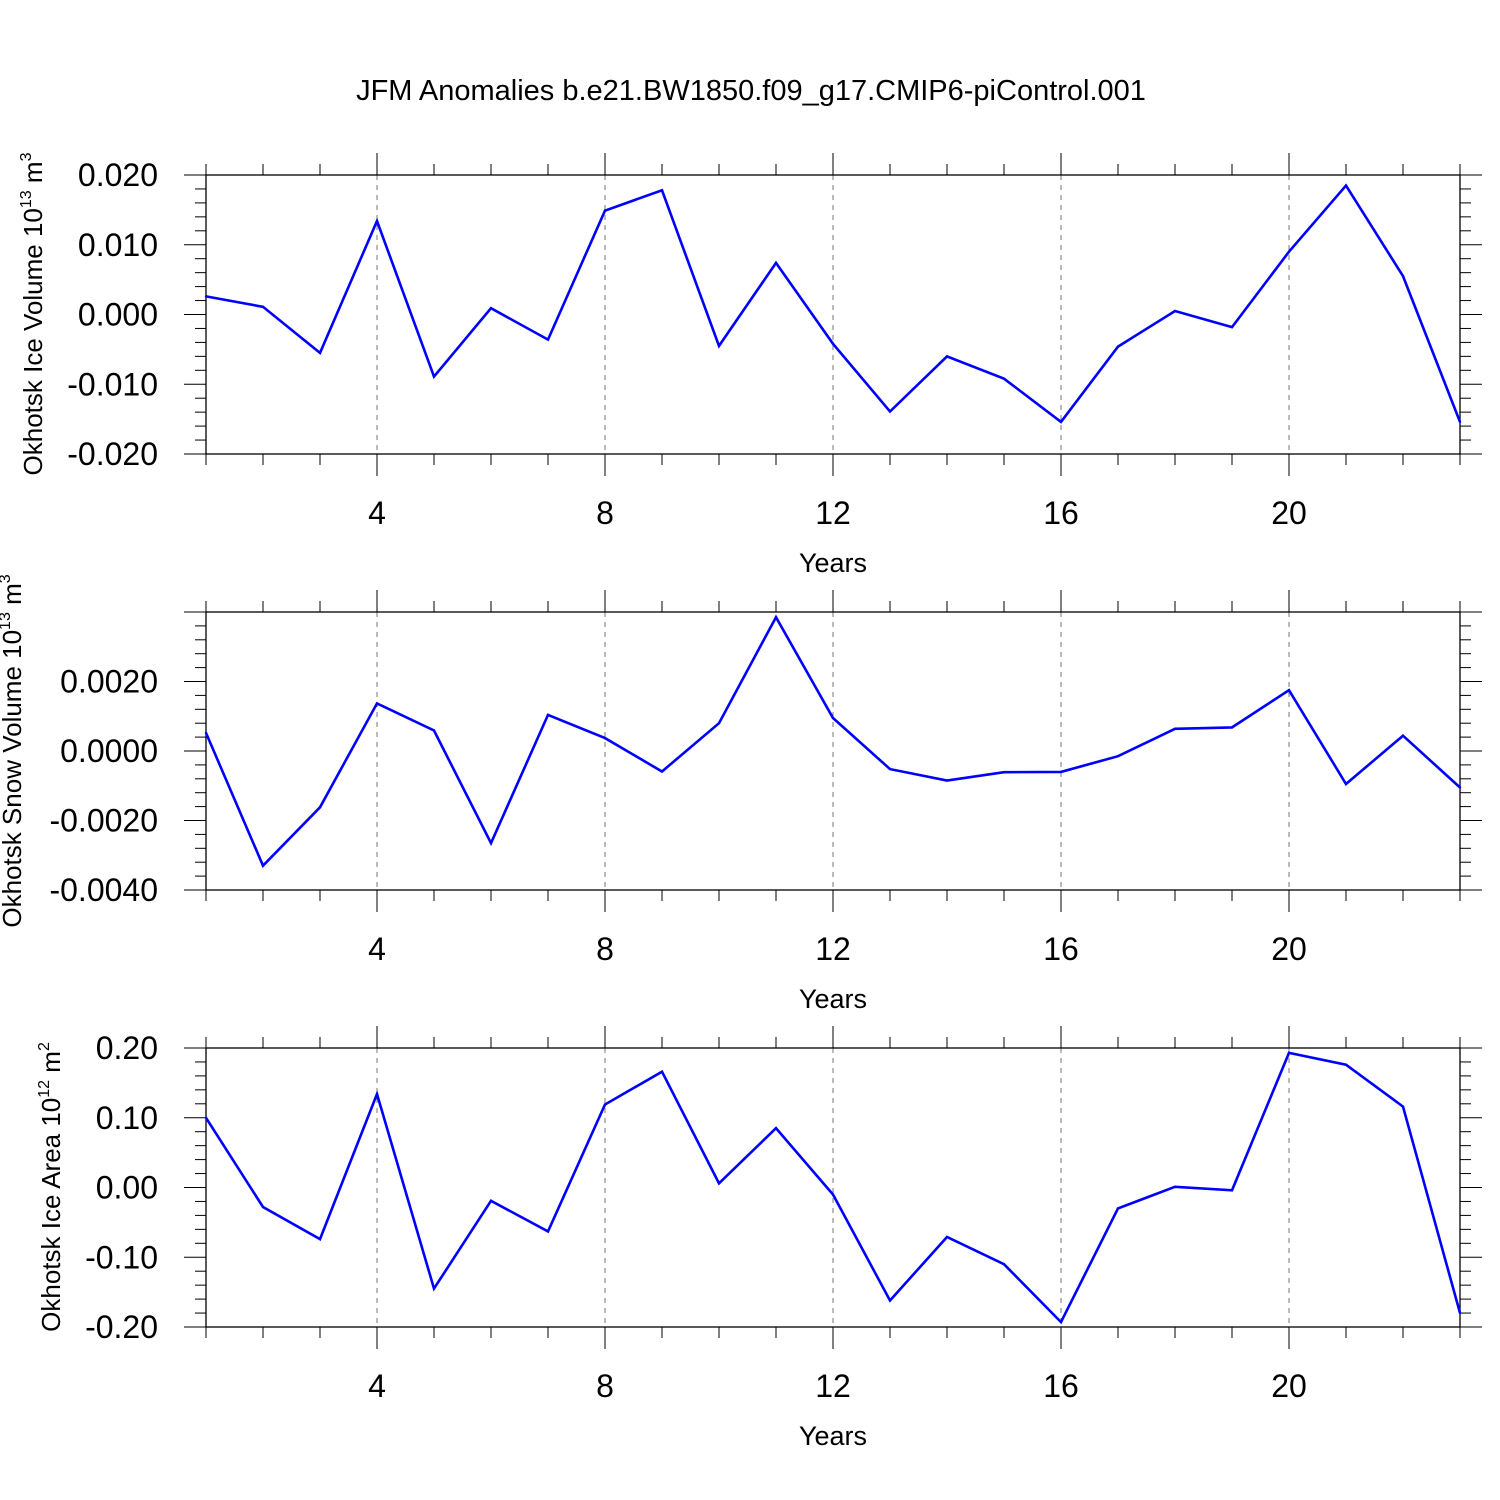  Describe the element at coordinates (833, 513) in the screenshot. I see `ice-volume-x-tick-label: 12` at that location.